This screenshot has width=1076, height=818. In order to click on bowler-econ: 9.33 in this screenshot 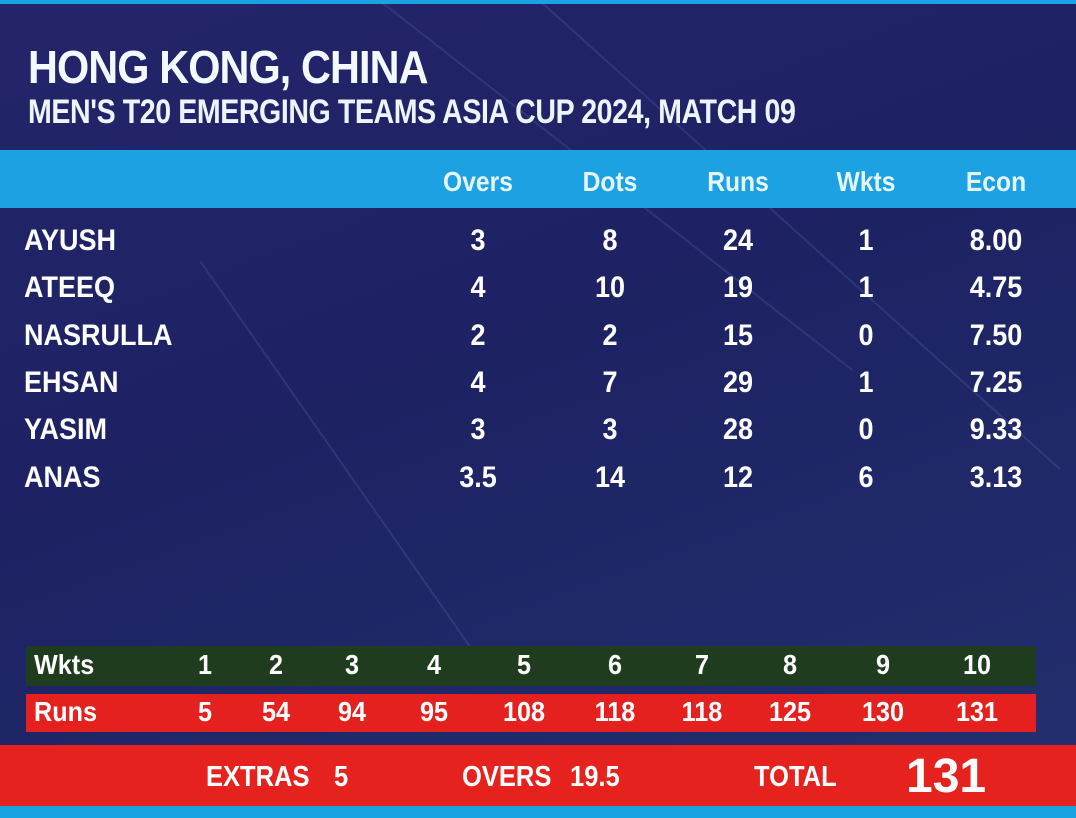, I will do `click(996, 430)`.